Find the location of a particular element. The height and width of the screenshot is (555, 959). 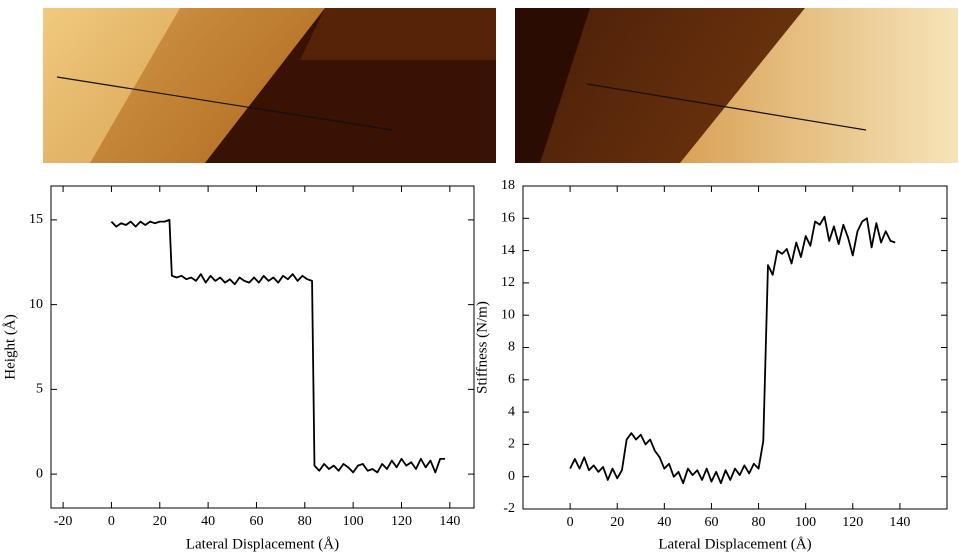

y-tick-label: 8 is located at coordinates (511, 347).